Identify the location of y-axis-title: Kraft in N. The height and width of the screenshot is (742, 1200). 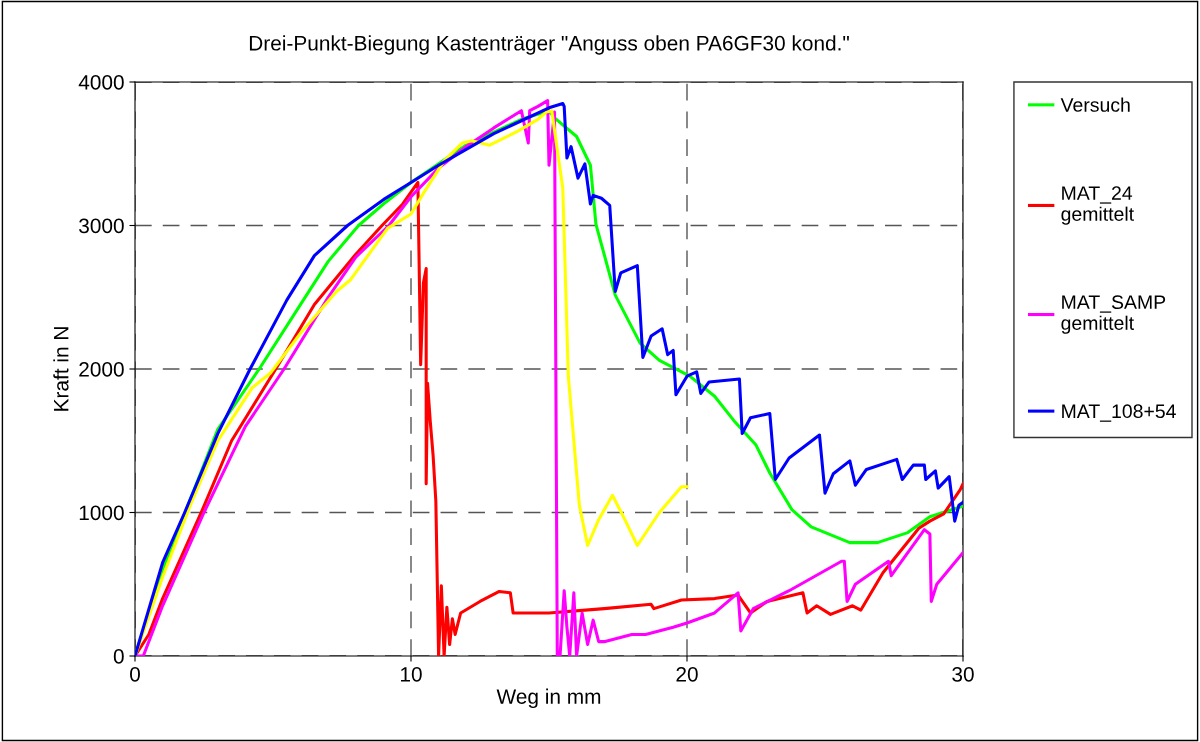
(61, 369).